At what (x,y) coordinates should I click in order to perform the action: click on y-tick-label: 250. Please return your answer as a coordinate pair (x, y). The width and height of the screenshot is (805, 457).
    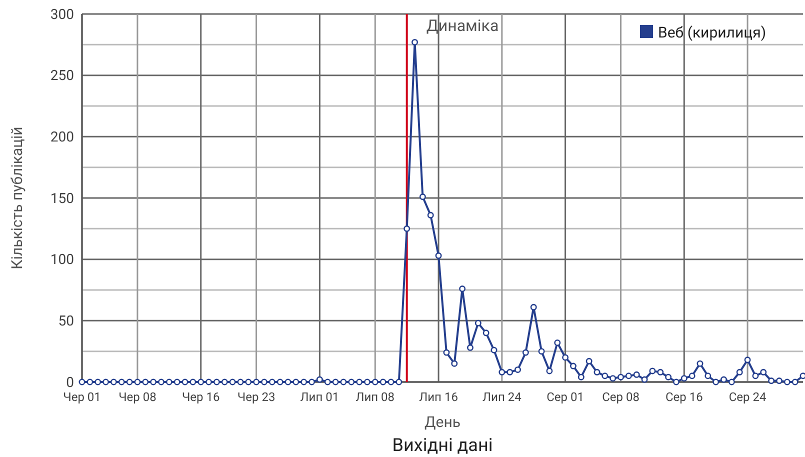
    Looking at the image, I should click on (62, 76).